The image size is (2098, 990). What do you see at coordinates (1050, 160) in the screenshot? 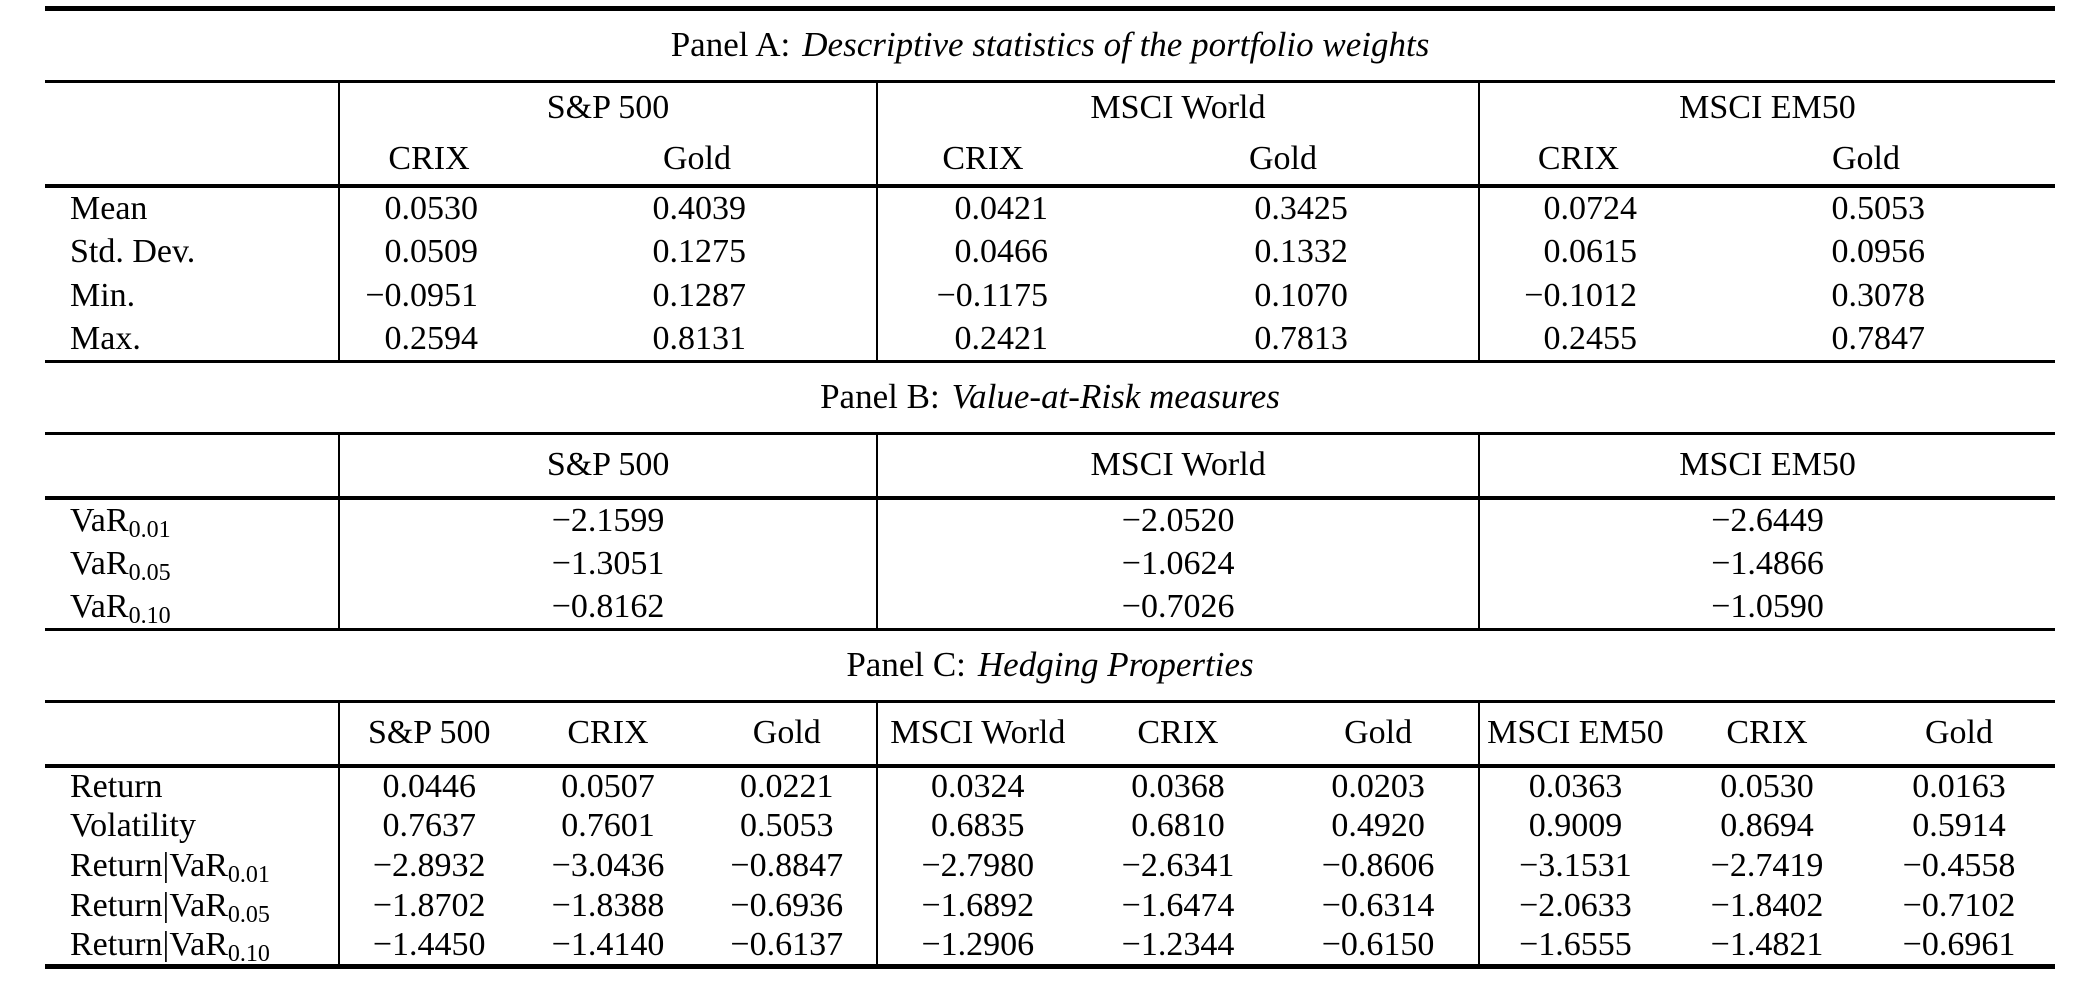
I see `panel-a-sub-header-row: CRIX Gold CRIX Gold CRIX Gold` at bounding box center [1050, 160].